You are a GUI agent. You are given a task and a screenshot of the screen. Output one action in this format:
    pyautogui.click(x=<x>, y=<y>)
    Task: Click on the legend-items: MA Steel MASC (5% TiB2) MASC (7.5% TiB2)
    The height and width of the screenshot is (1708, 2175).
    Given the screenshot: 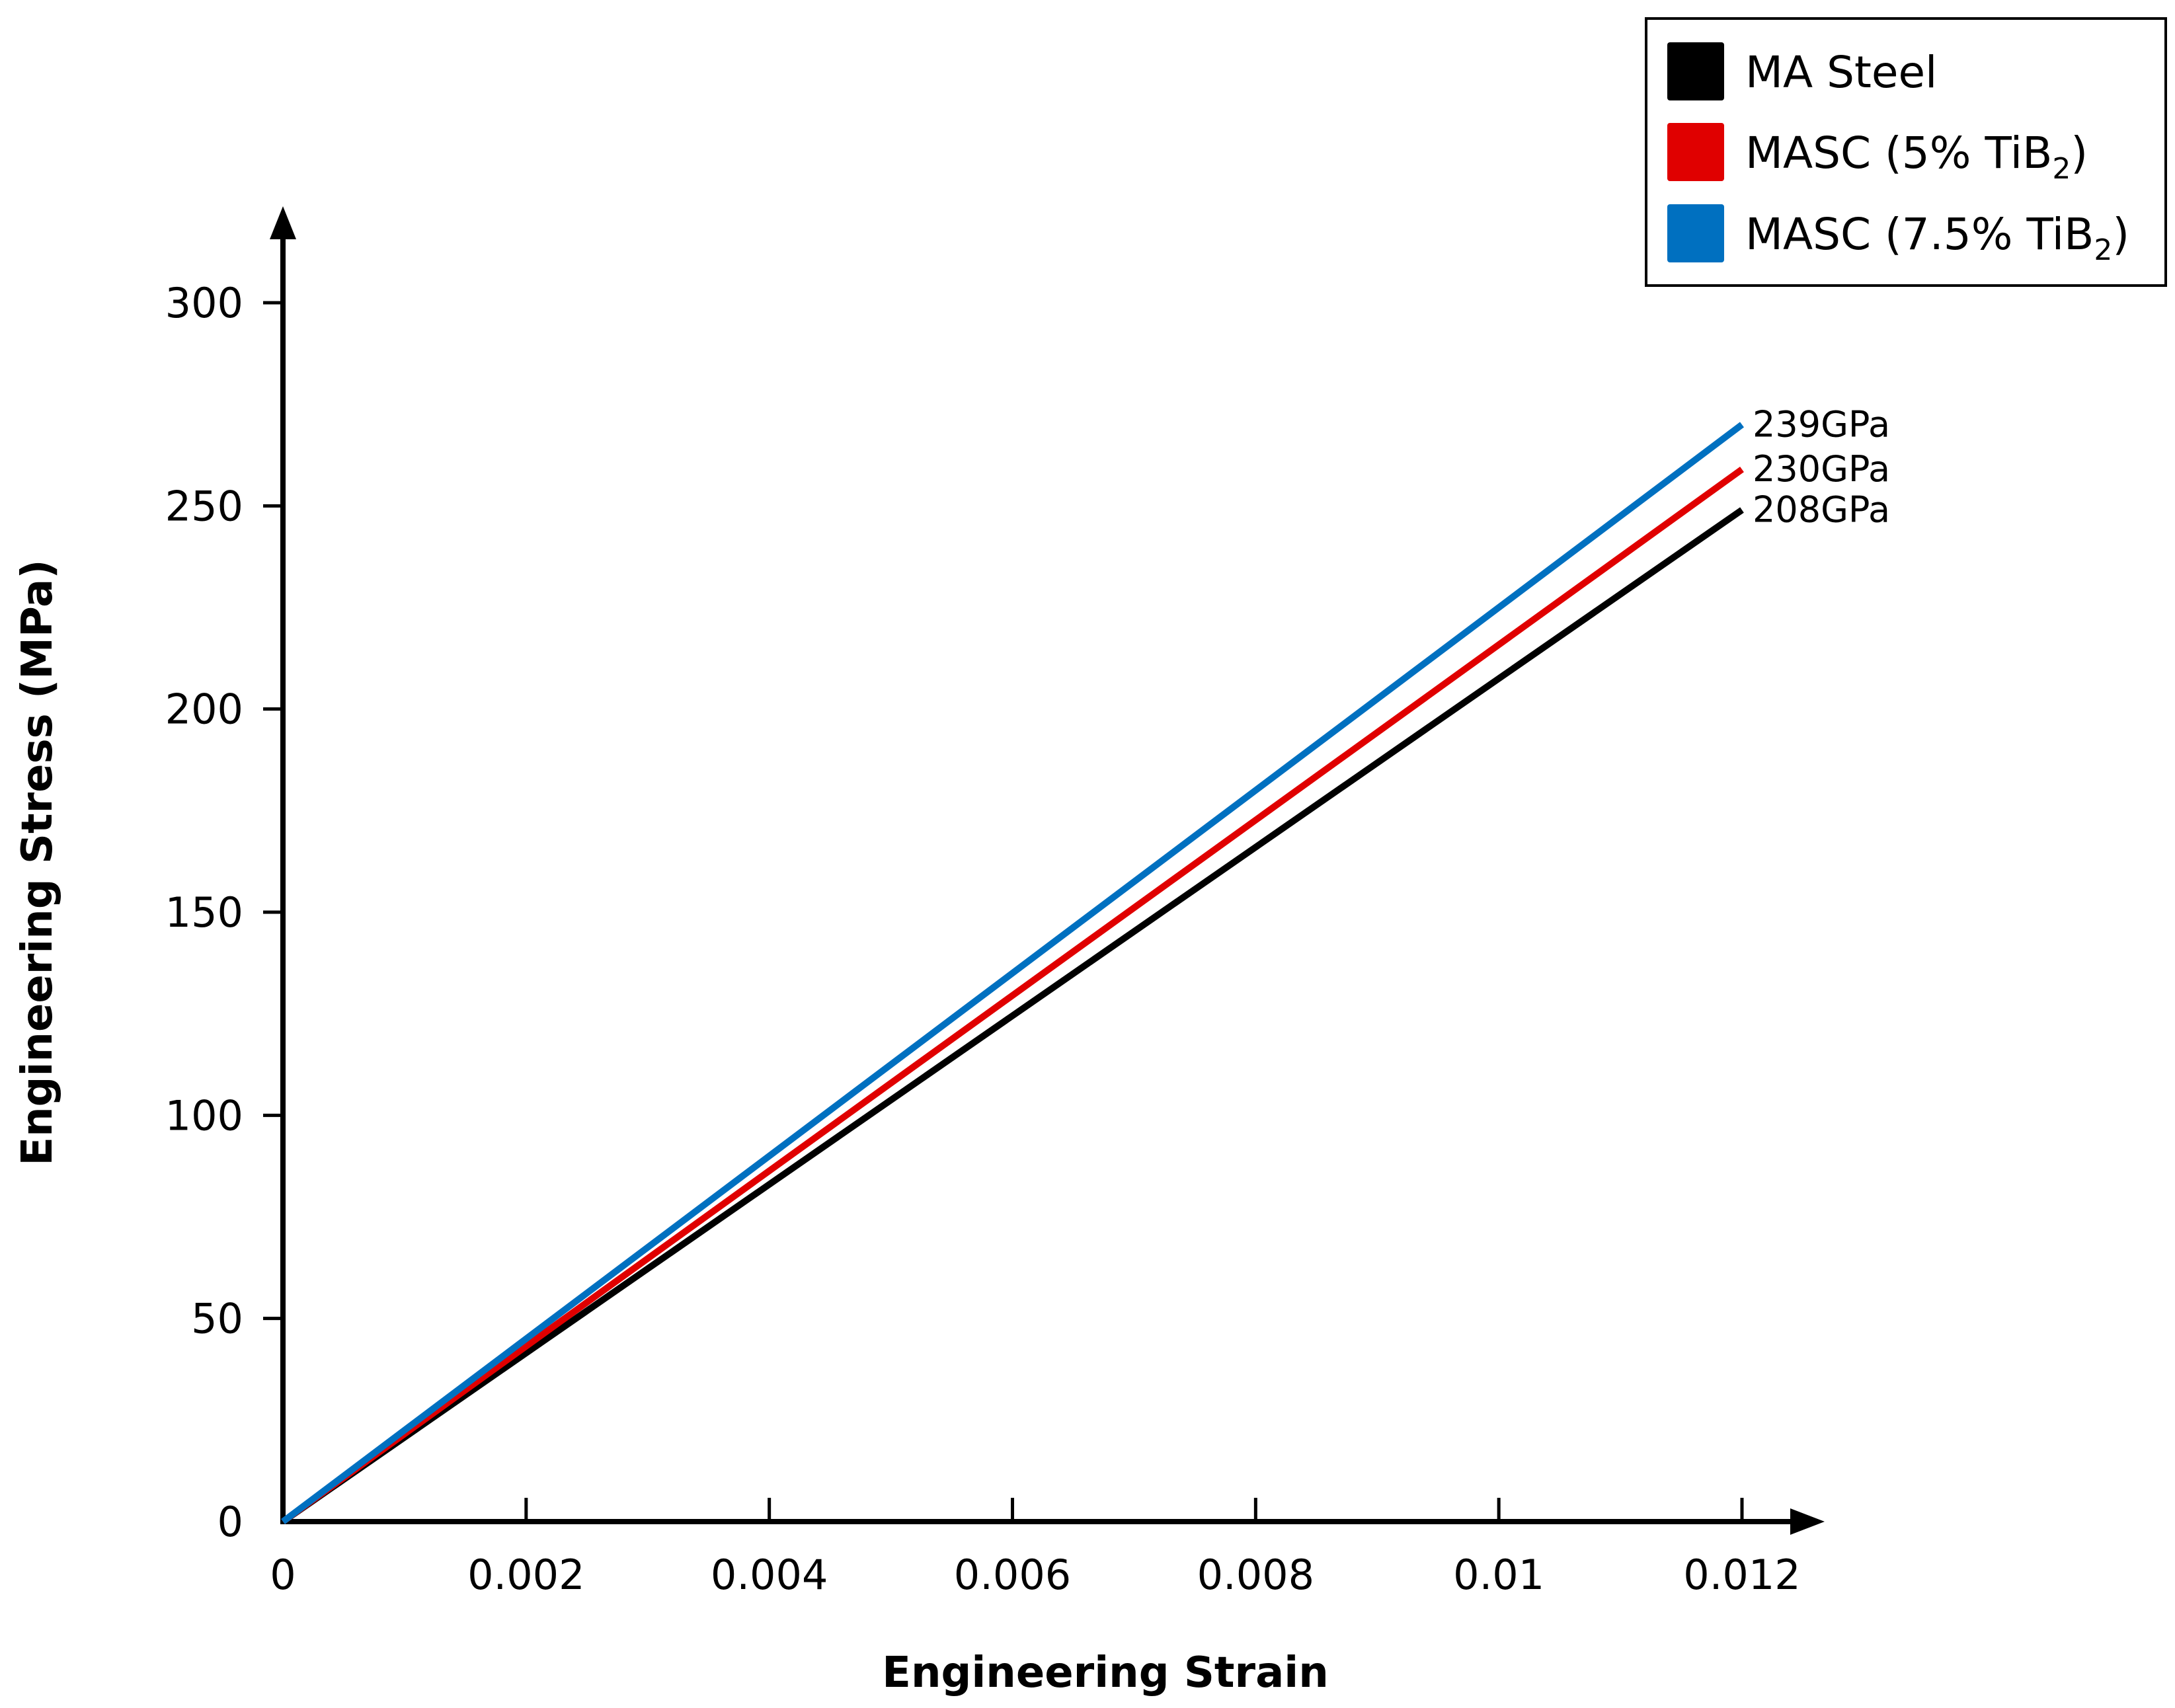 What is the action you would take?
    pyautogui.click(x=1898, y=154)
    